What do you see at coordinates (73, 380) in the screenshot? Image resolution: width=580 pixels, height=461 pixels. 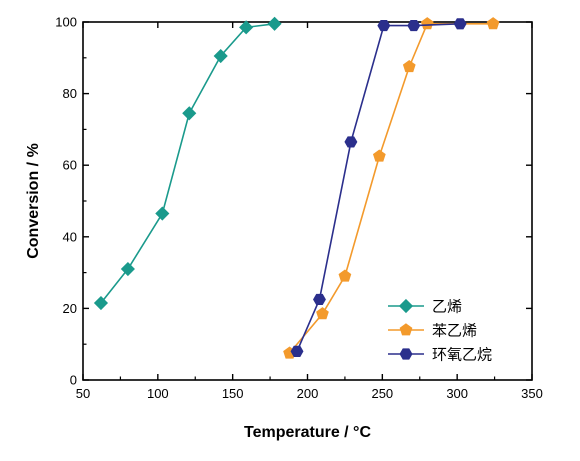 I see `y-tick-label: 0` at bounding box center [73, 380].